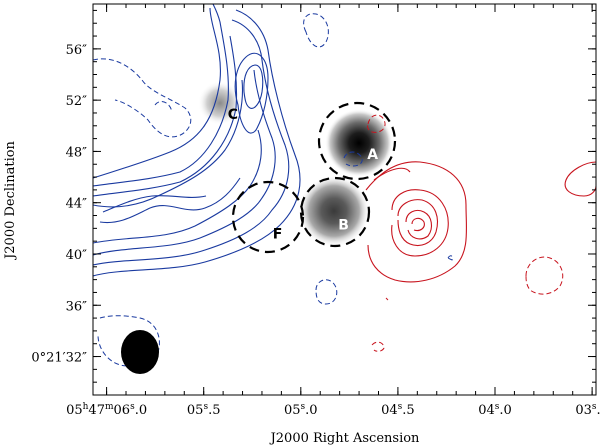 Image resolution: width=600 pixels, height=448 pixels. I want to click on y-tick-label: 52″, so click(77, 101).